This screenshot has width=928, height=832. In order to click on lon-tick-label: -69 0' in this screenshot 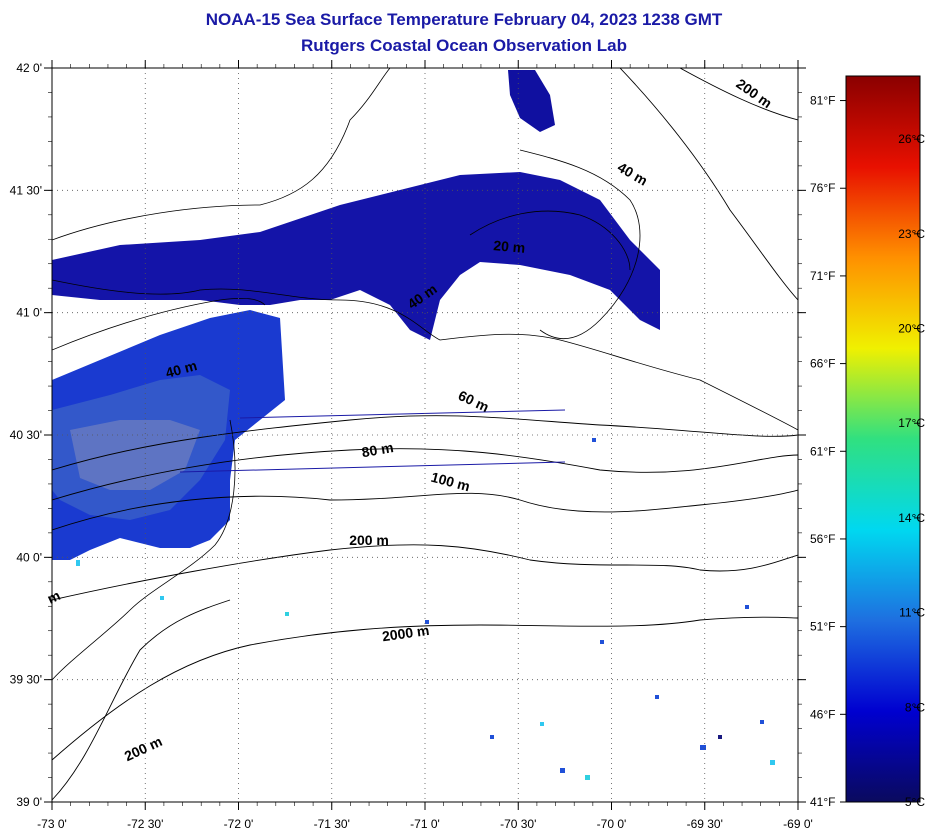, I will do `click(798, 824)`.